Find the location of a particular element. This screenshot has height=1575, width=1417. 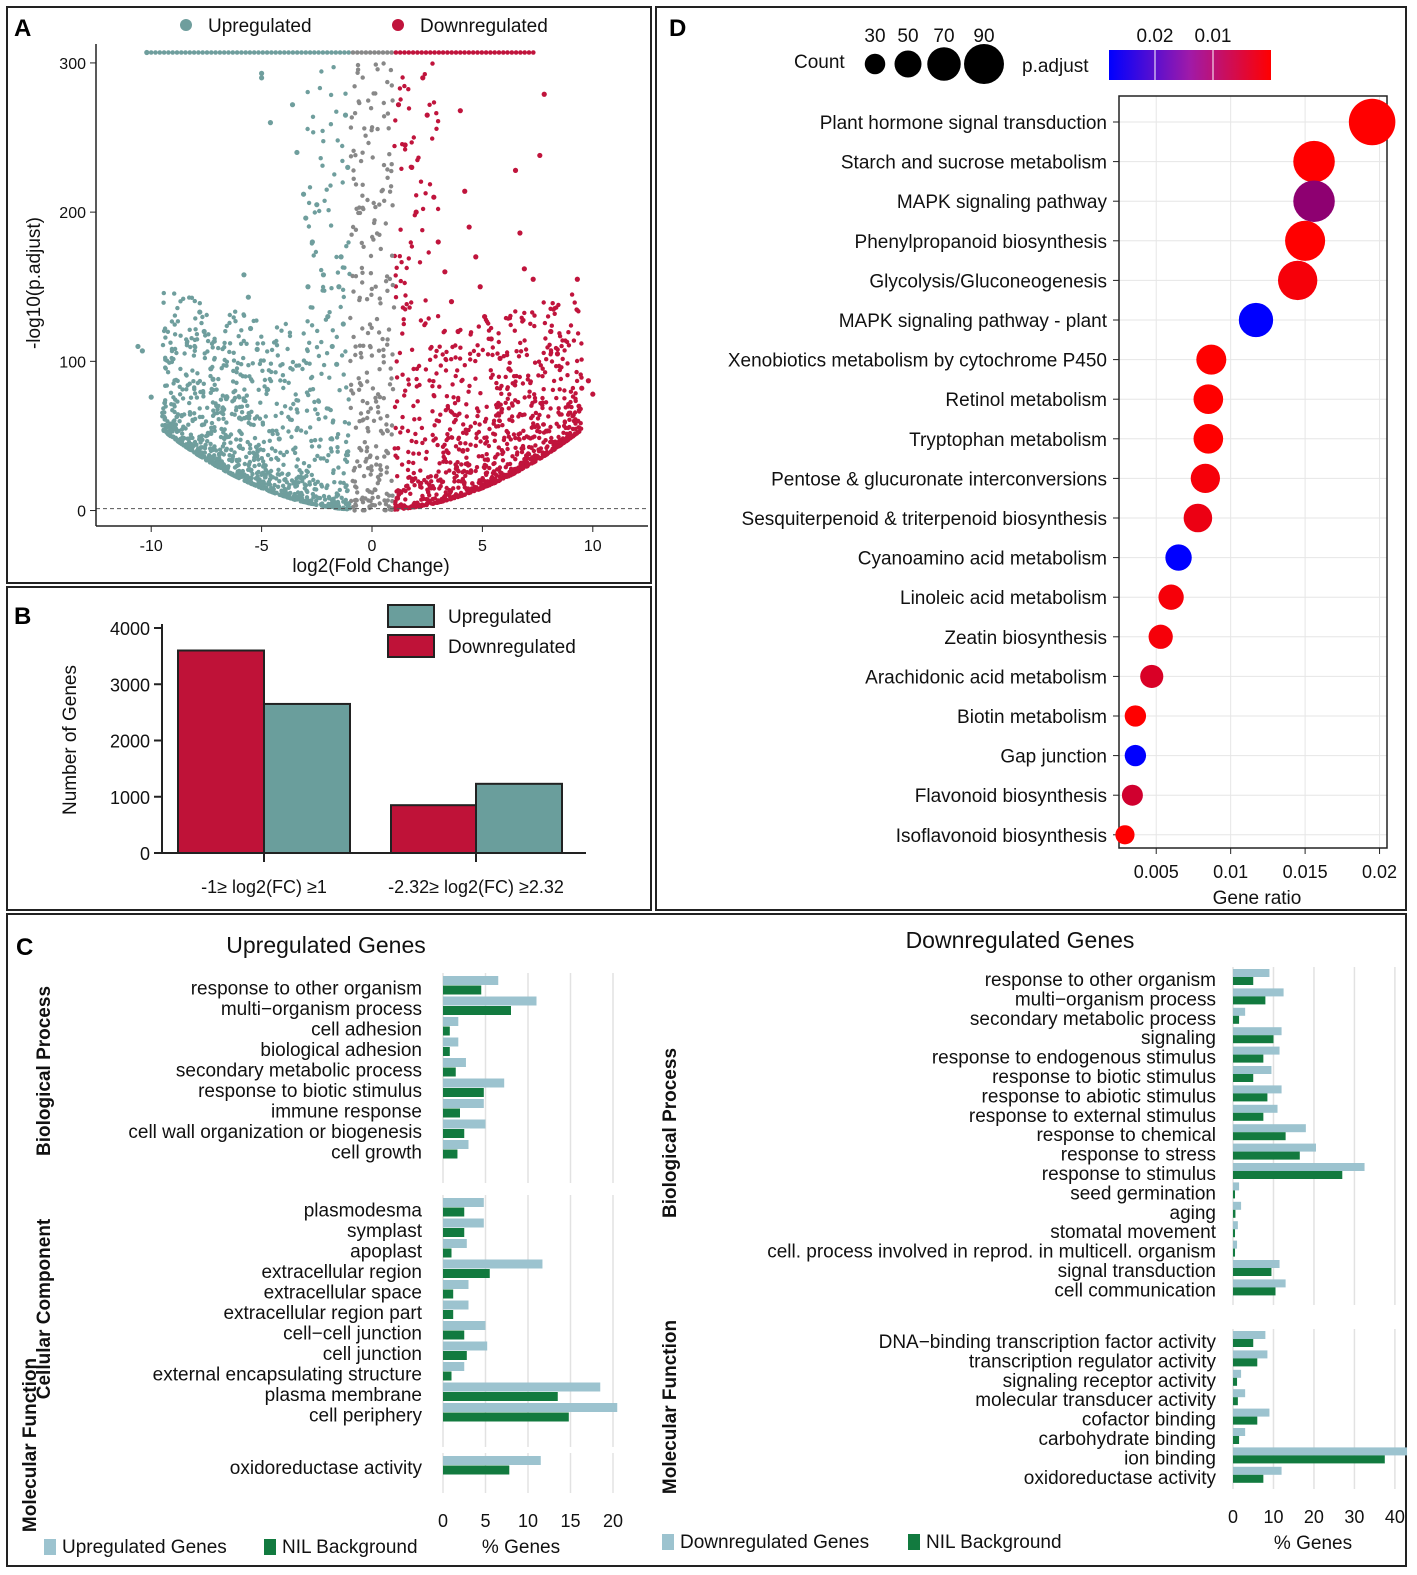

up-term-label: cell growth is located at coordinates (376, 1153).